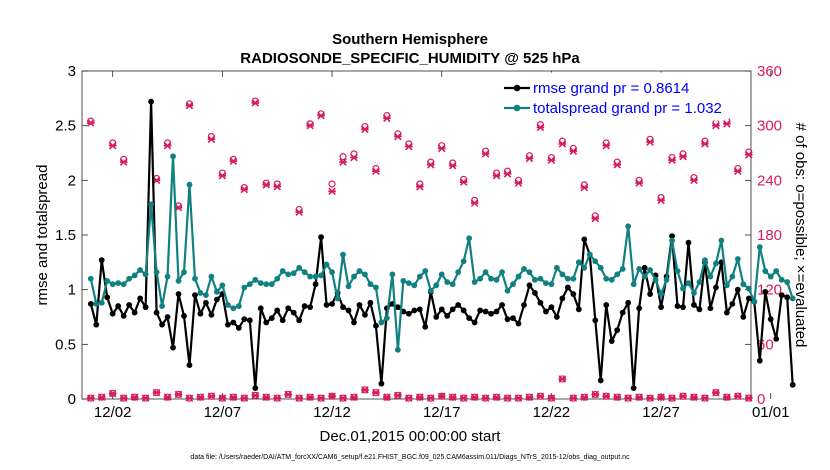 Image resolution: width=830 pixels, height=470 pixels. I want to click on x-tick-label: 12/02, so click(113, 412).